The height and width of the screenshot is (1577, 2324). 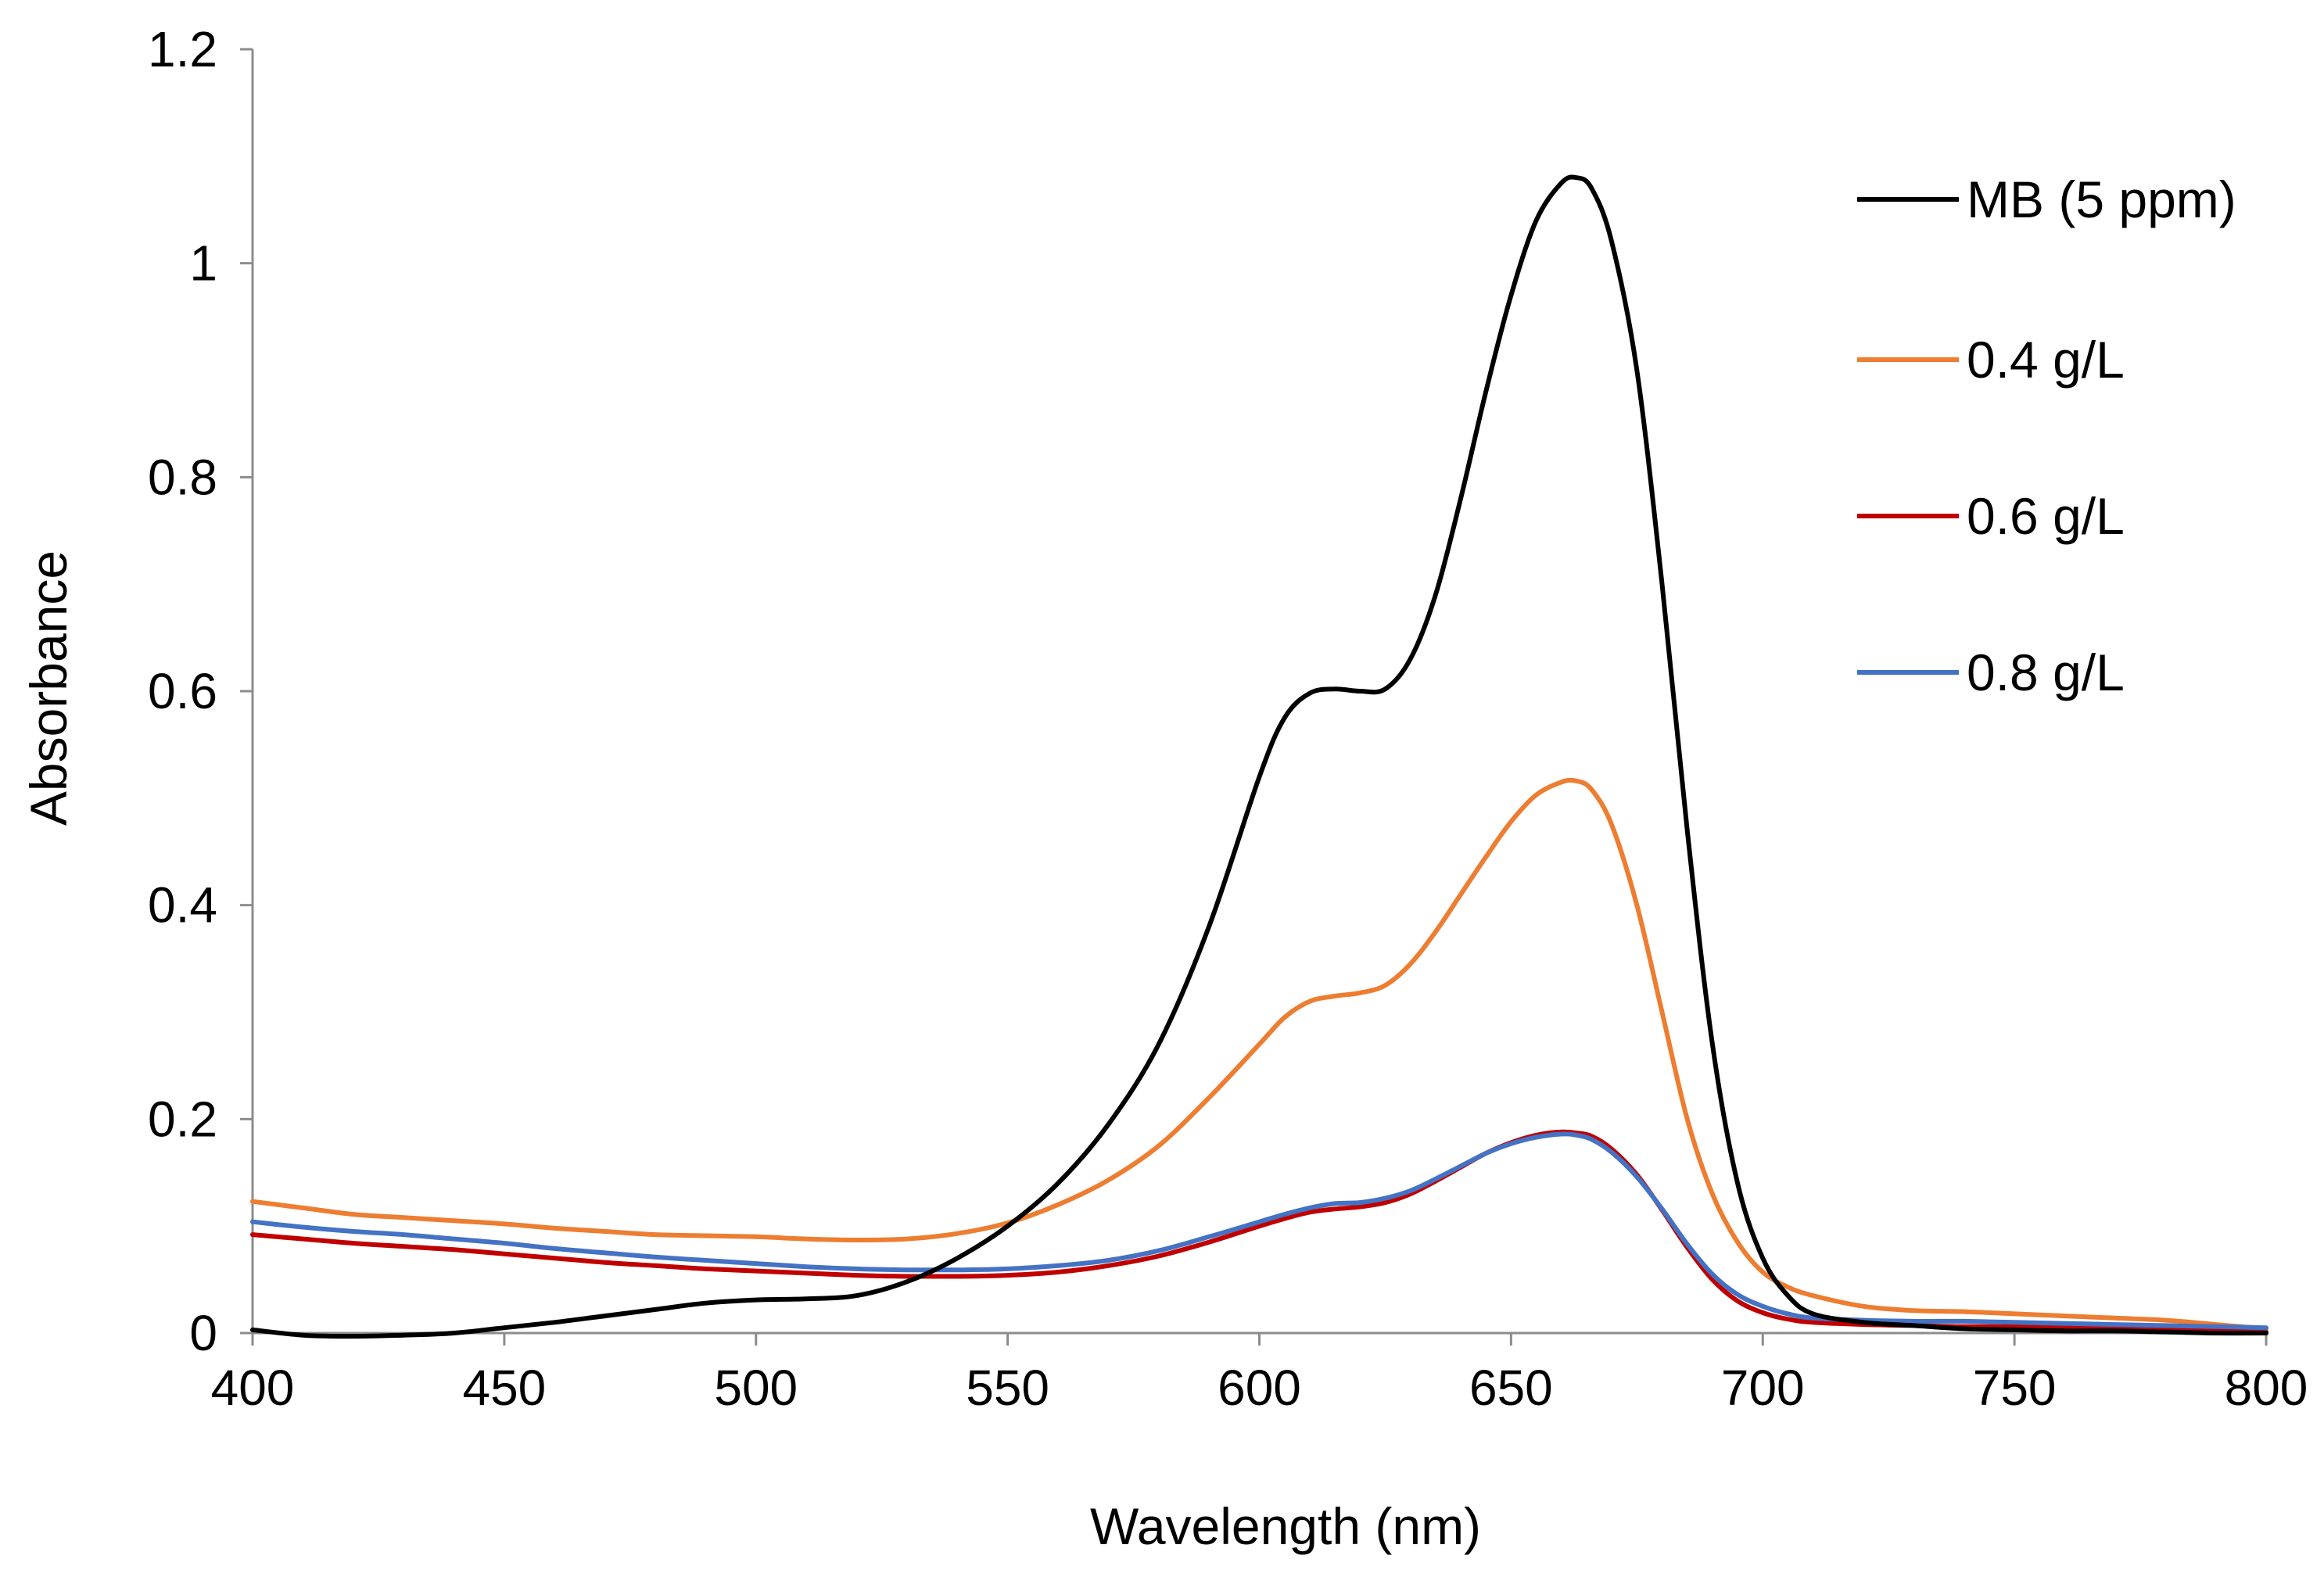 What do you see at coordinates (182, 1119) in the screenshot?
I see `y-tick-label: 0.2` at bounding box center [182, 1119].